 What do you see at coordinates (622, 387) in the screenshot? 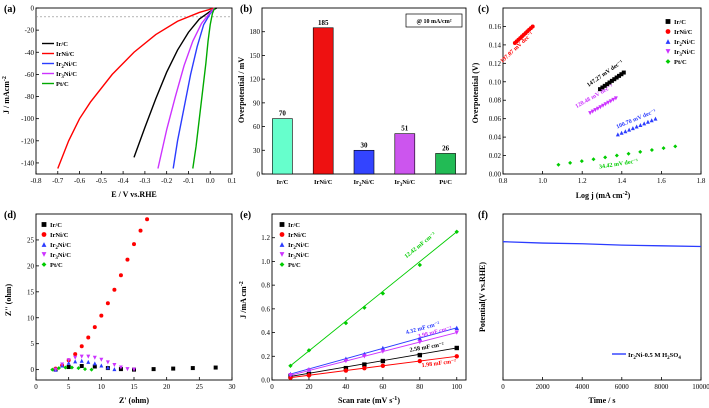
I see `x-tick-label: 6000` at bounding box center [622, 387].